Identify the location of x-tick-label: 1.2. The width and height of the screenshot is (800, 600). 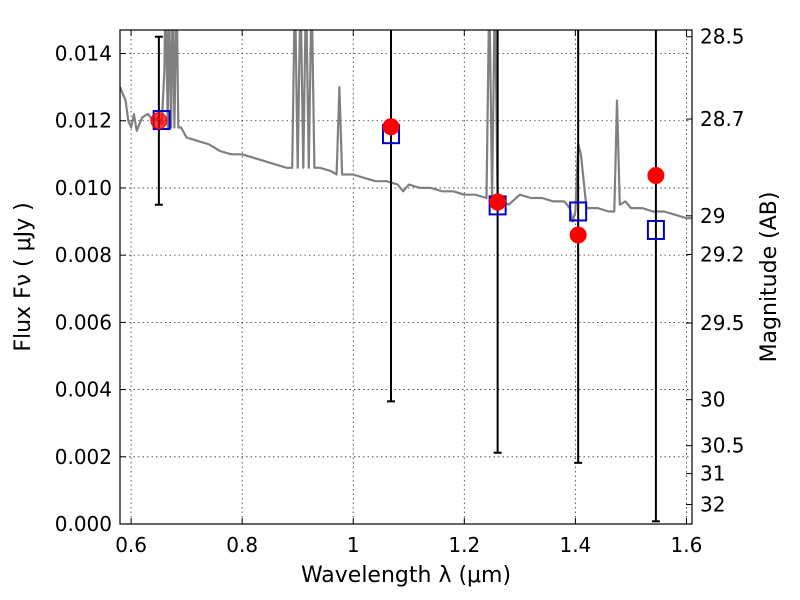
(464, 545).